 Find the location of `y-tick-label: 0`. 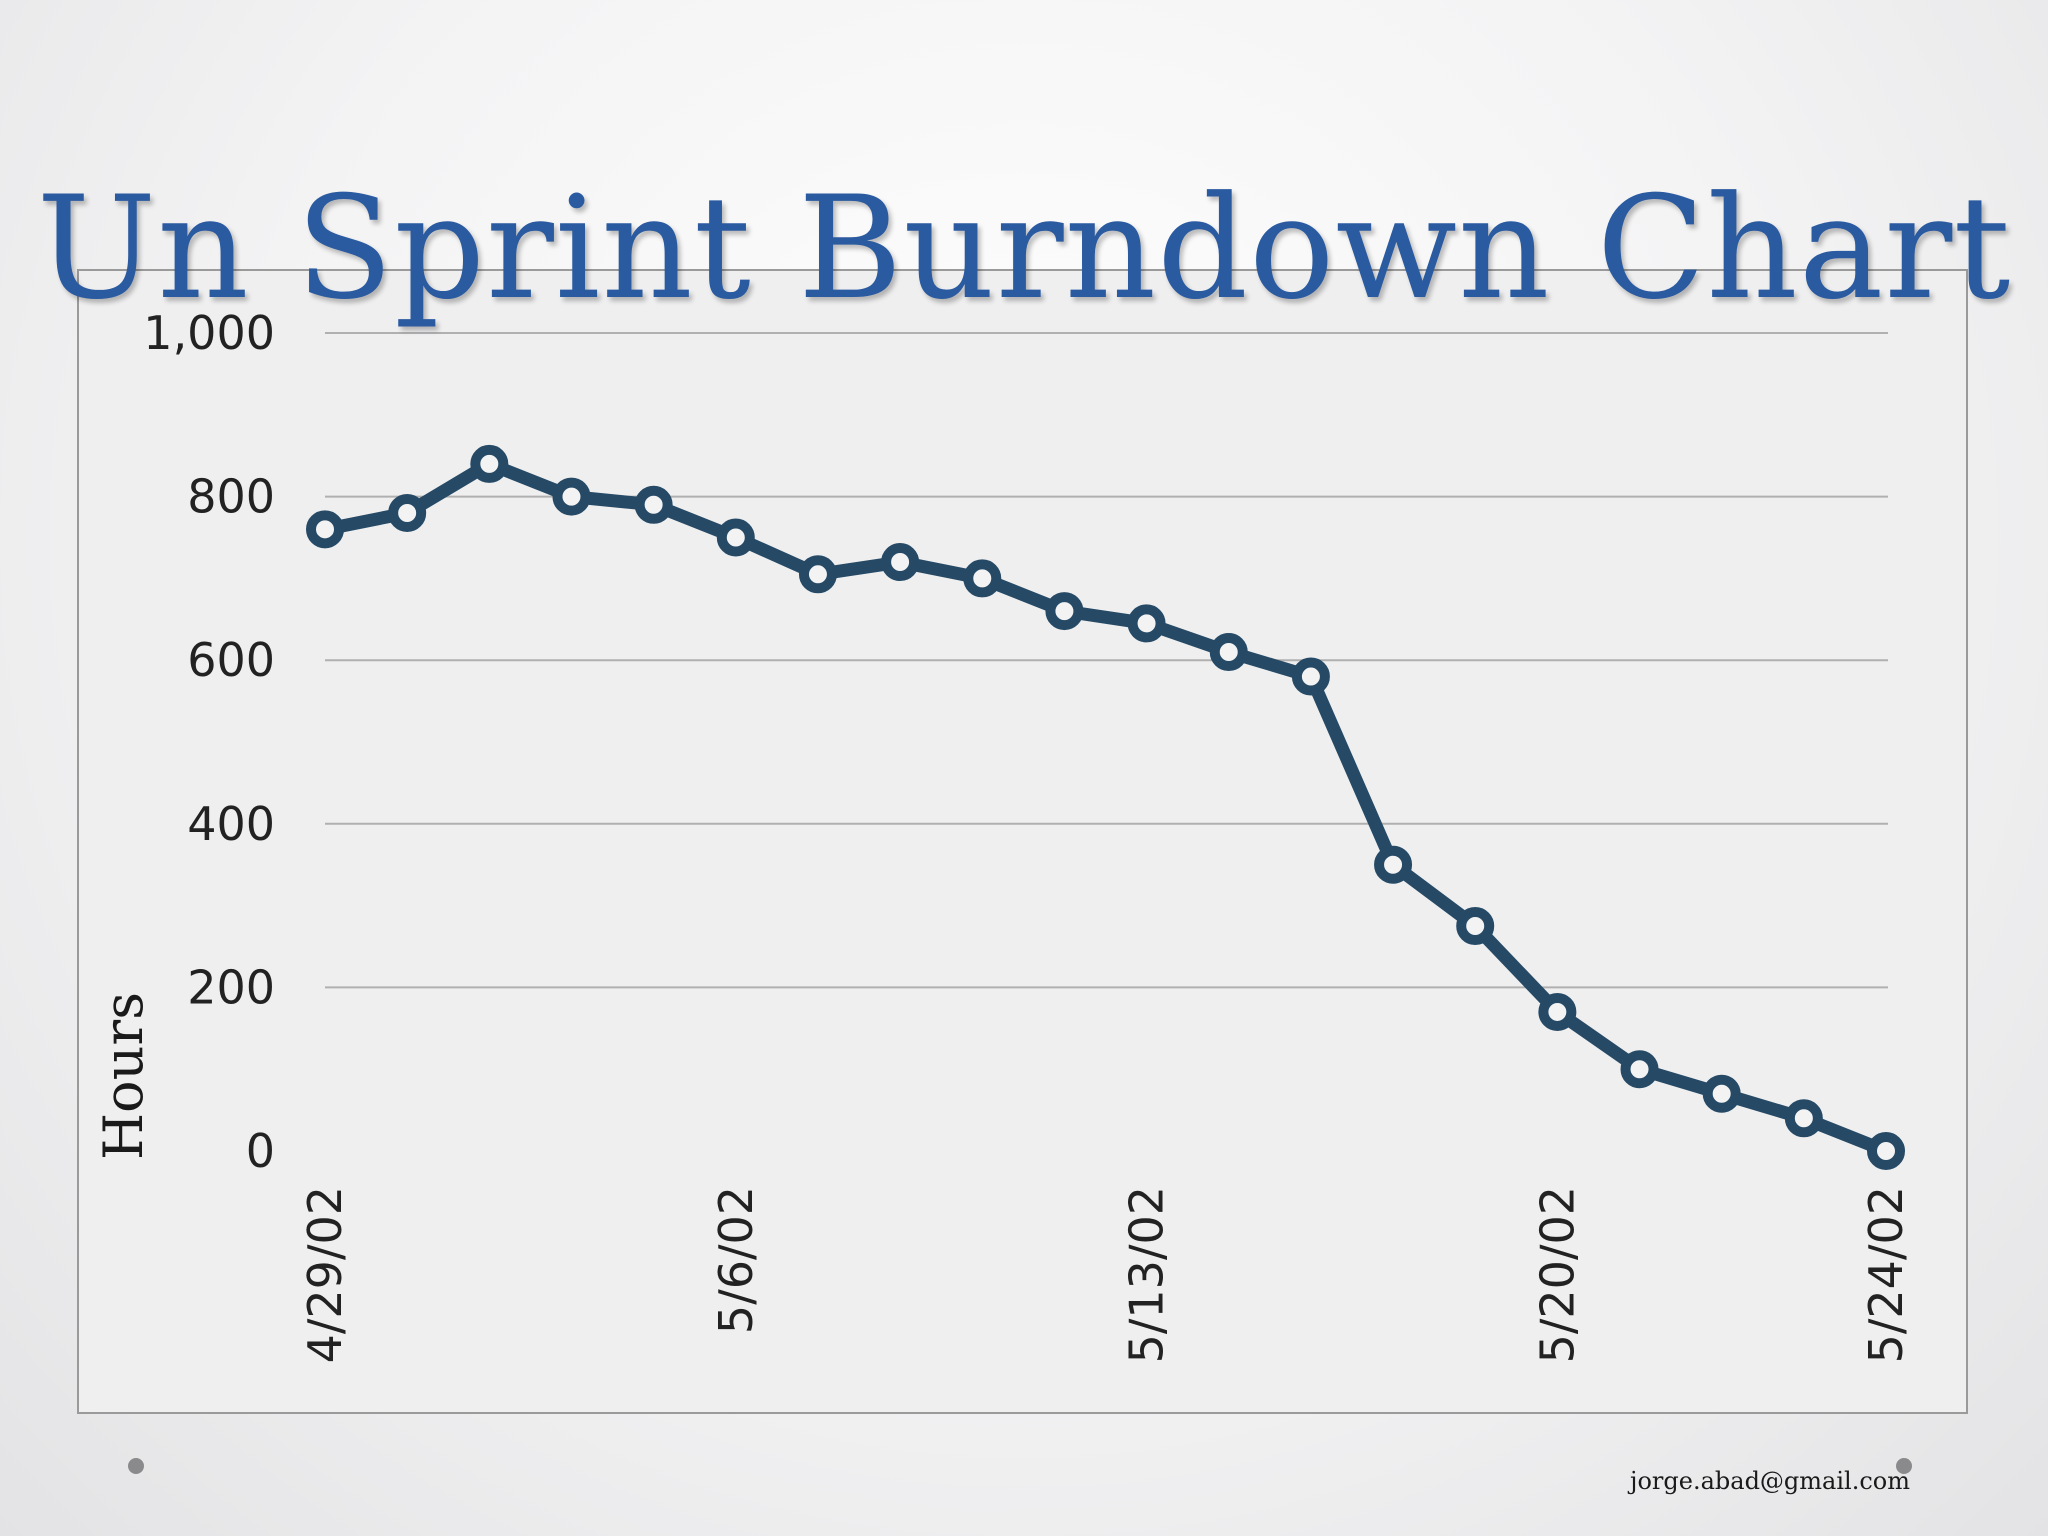

y-tick-label: 0 is located at coordinates (260, 1151).